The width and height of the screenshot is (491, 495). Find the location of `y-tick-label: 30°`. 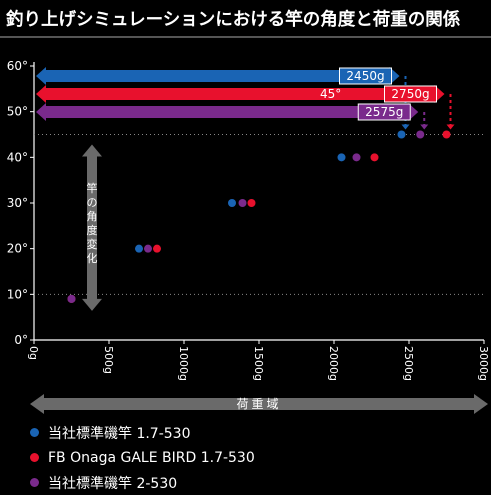

y-tick-label: 30° is located at coordinates (17, 203).